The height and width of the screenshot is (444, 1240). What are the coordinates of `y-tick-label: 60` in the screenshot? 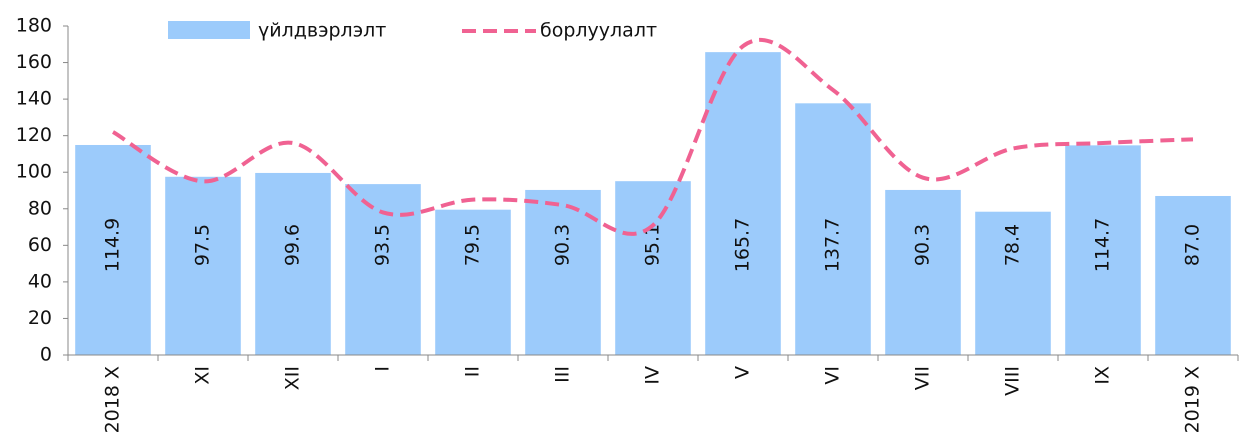 It's located at (40, 245).